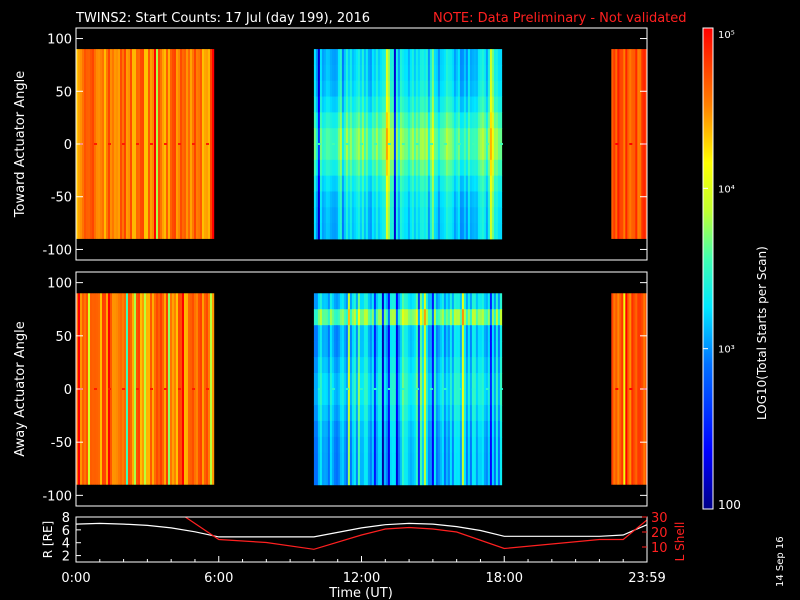  I want to click on x-tick-label: 12:00, so click(361, 578).